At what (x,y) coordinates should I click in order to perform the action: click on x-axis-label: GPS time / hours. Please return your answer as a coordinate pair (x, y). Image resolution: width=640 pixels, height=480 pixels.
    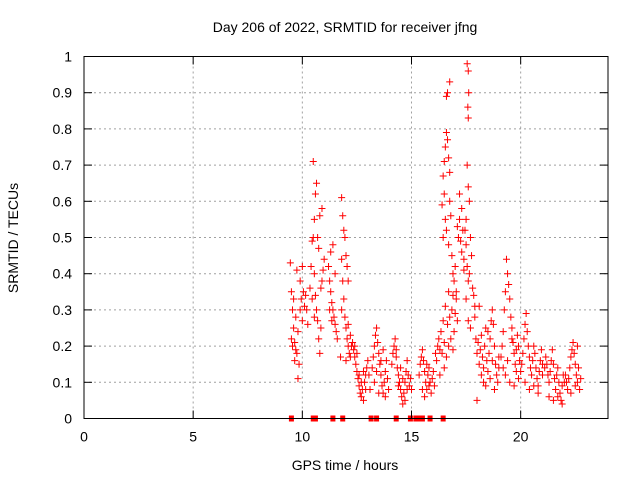
    Looking at the image, I should click on (345, 465).